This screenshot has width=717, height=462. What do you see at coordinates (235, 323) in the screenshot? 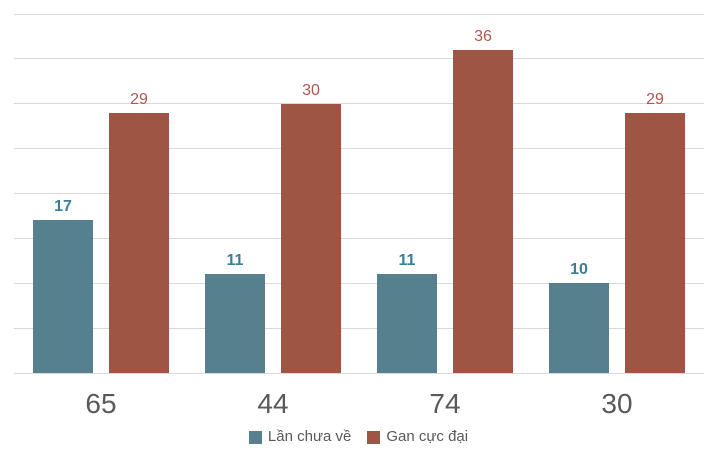
I see `bar-series1-cat44` at bounding box center [235, 323].